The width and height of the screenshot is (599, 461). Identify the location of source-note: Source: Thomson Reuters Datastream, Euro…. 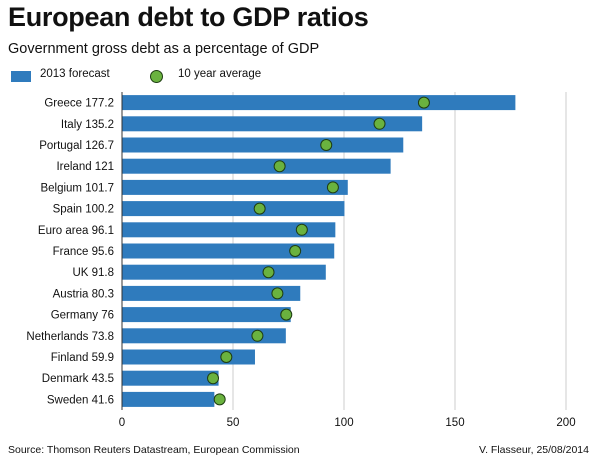
(154, 450).